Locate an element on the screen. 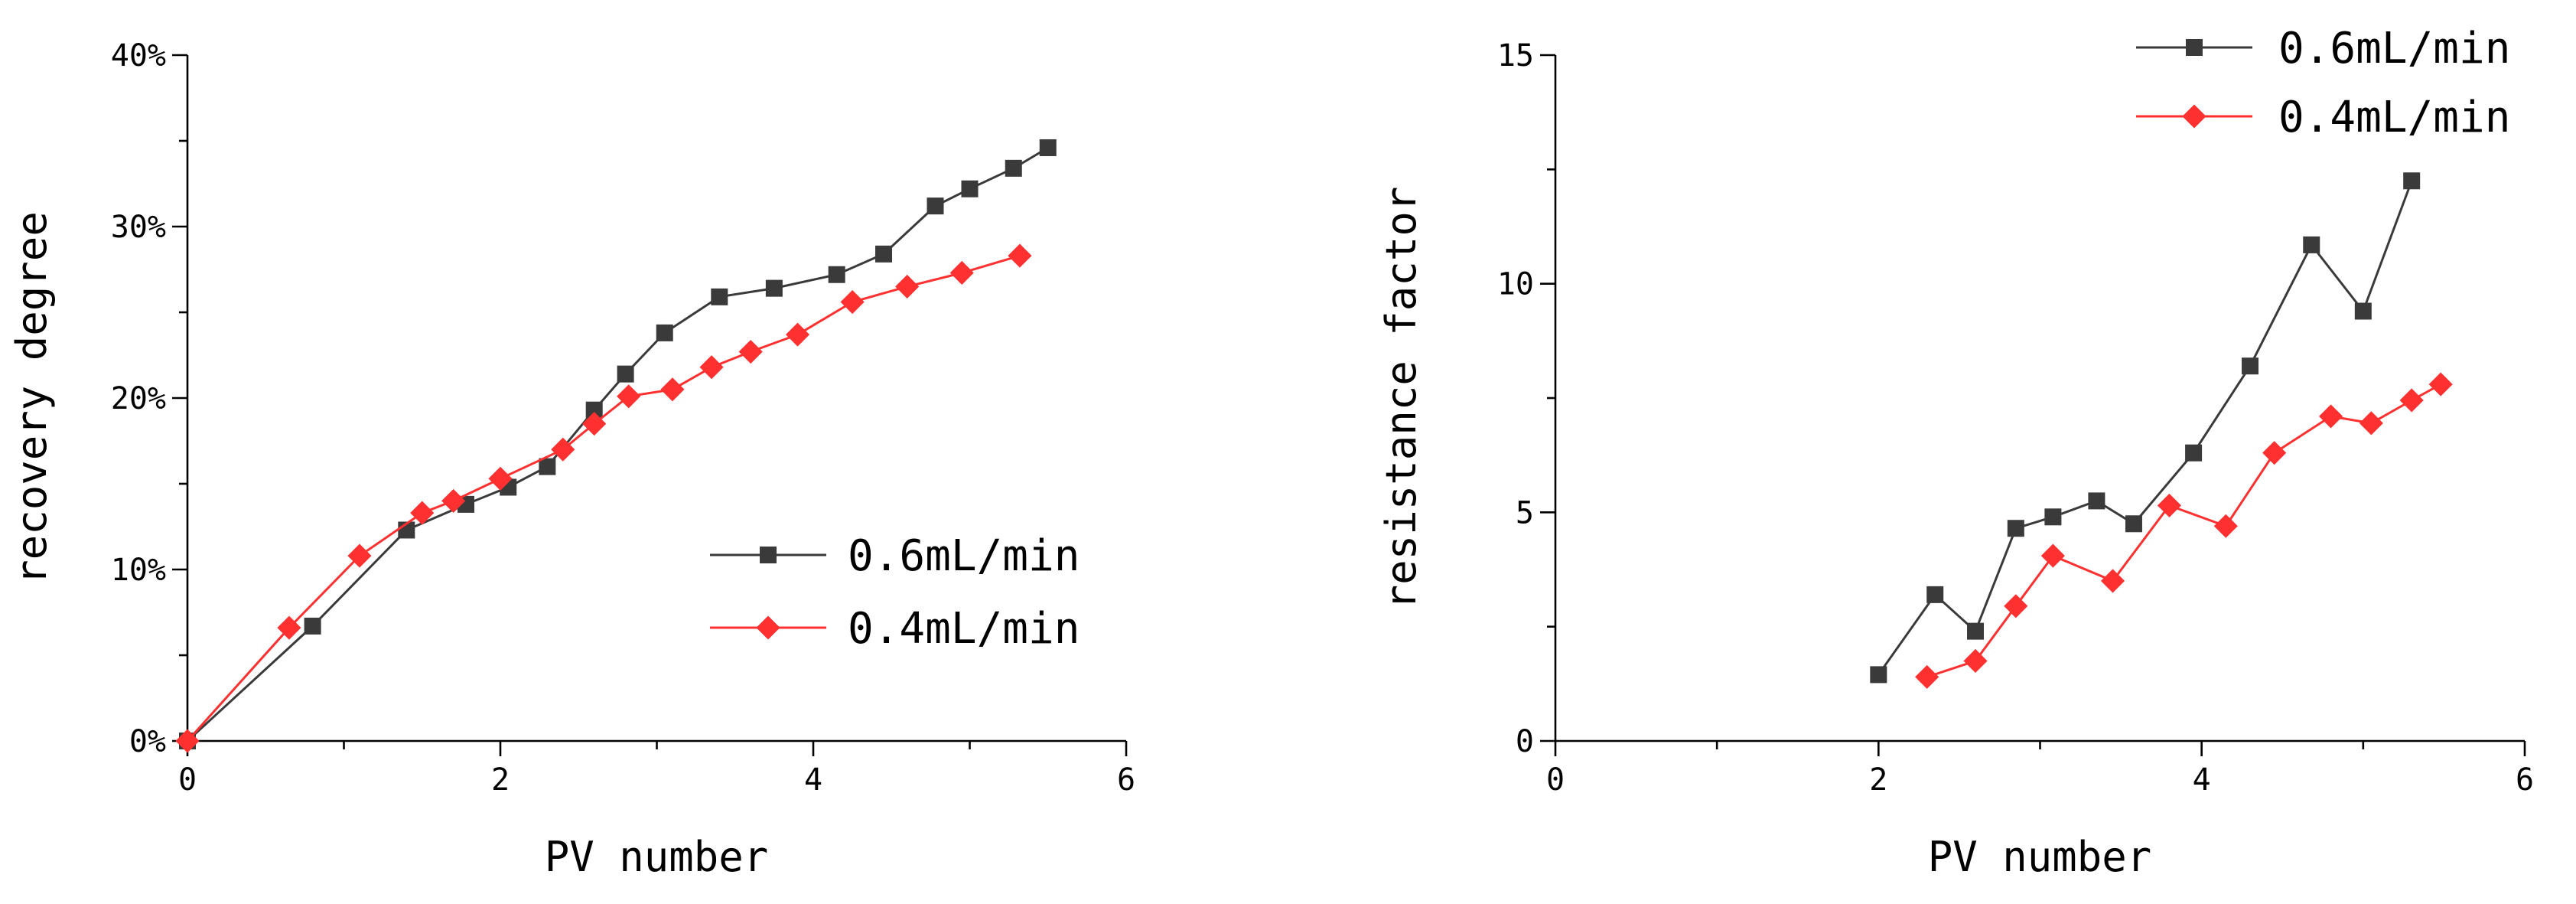 This screenshot has height=904, width=2576. y-tick-label: 15 is located at coordinates (1516, 55).